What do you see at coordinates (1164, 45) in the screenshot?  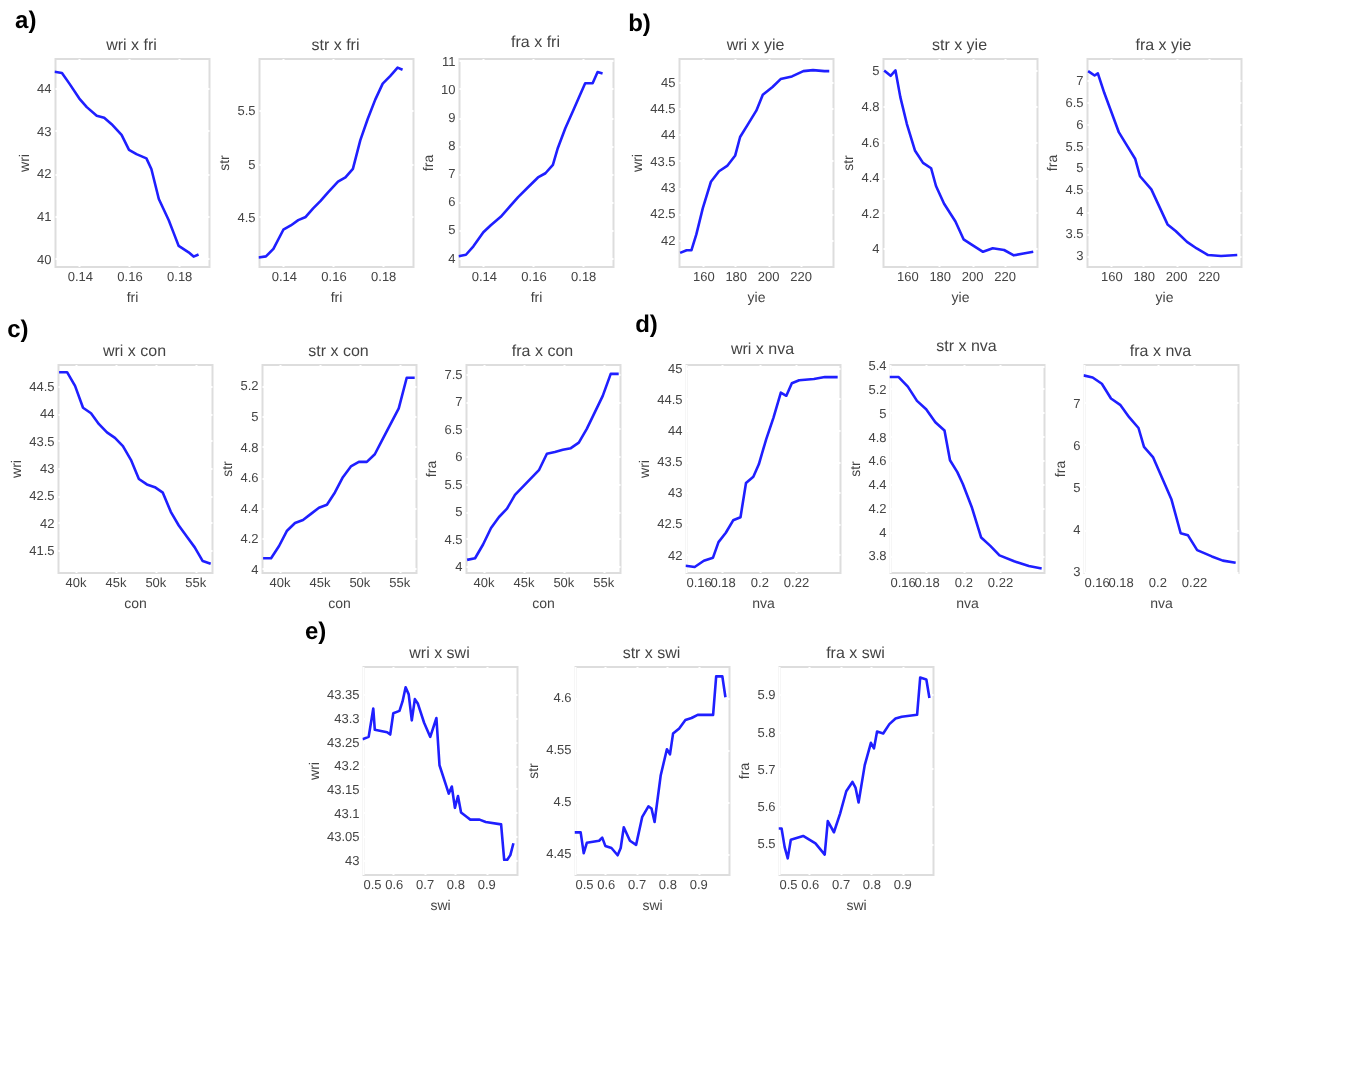 I see `chart-title: fra x yie` at bounding box center [1164, 45].